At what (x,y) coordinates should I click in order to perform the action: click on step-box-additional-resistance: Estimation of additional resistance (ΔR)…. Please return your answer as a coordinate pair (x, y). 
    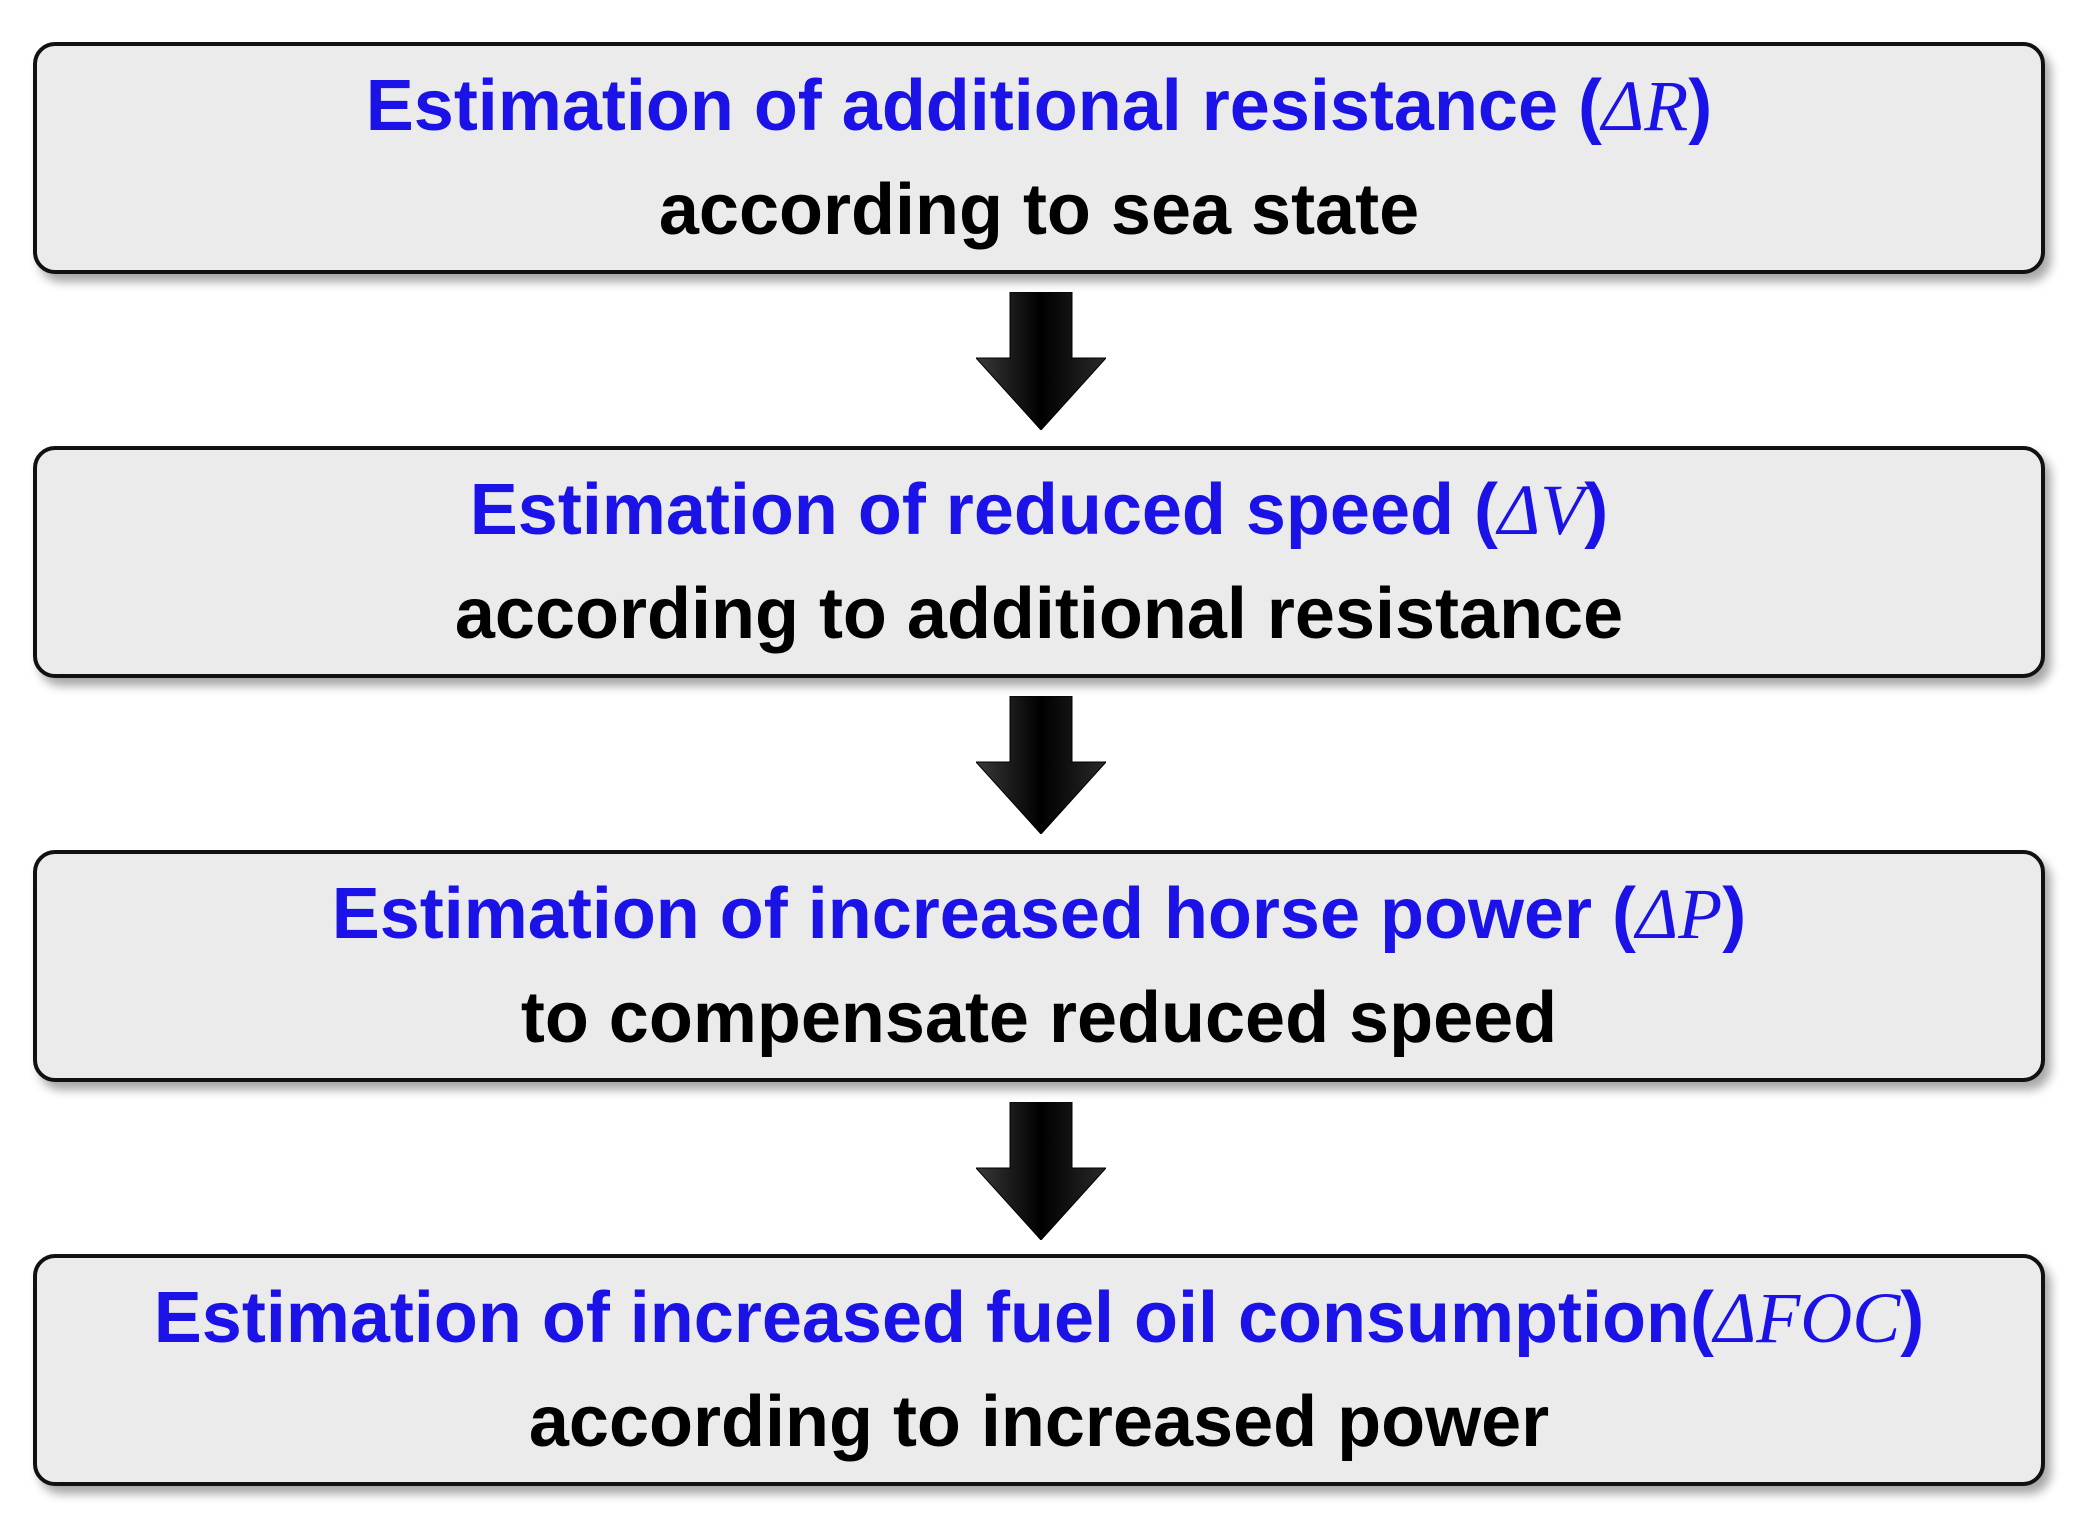
    Looking at the image, I should click on (1039, 158).